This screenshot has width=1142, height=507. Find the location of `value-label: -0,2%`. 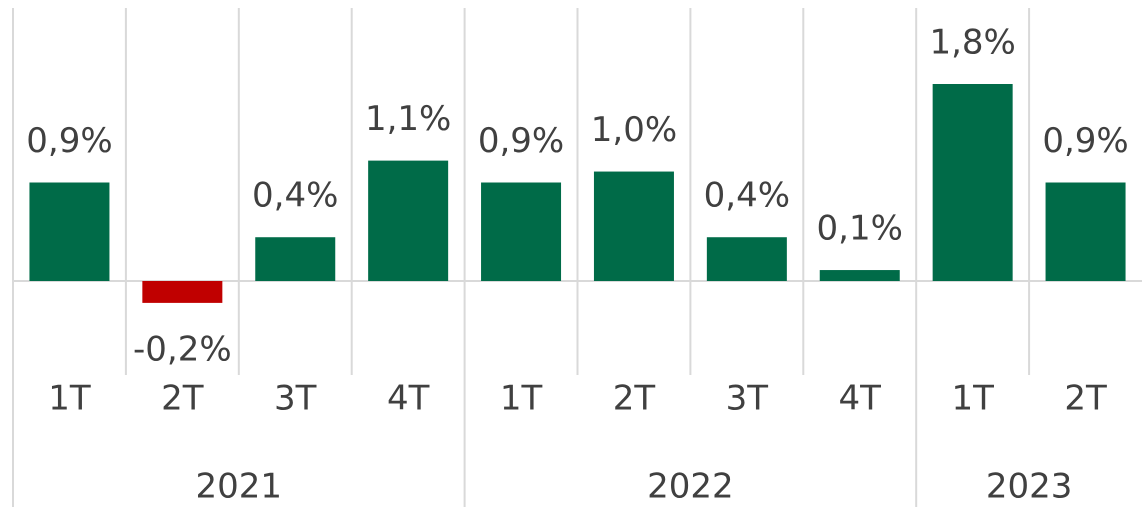

value-label: -0,2% is located at coordinates (182, 349).